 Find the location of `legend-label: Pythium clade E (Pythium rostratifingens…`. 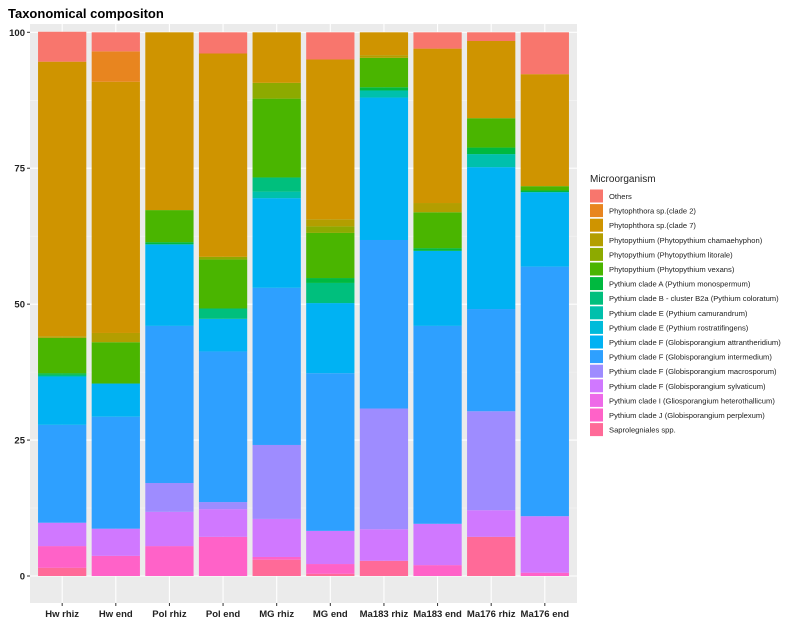

legend-label: Pythium clade E (Pythium rostratifingens… is located at coordinates (679, 327).